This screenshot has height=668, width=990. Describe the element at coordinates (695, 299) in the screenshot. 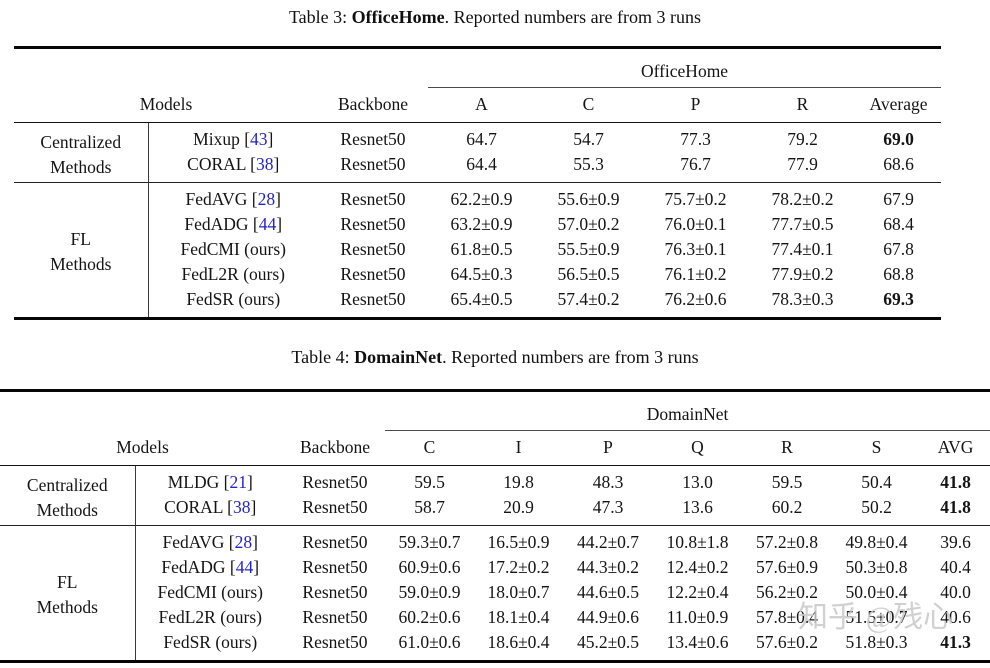

I see `value-cell: 76.2±0.6` at that location.